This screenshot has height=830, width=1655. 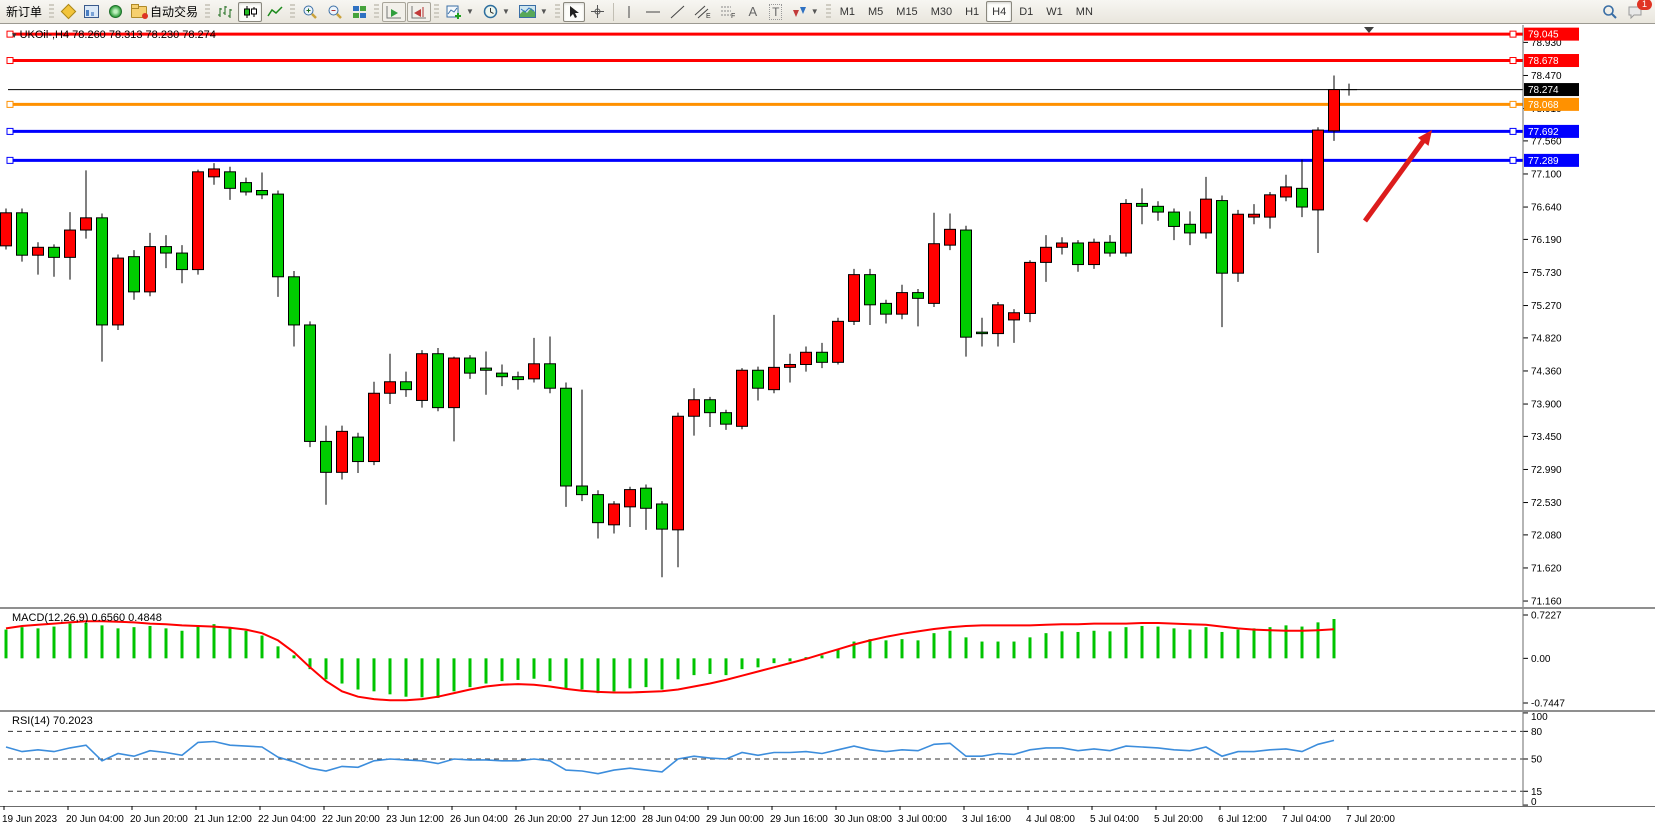 I want to click on timeframe-w1-button: W1, so click(x=1054, y=11).